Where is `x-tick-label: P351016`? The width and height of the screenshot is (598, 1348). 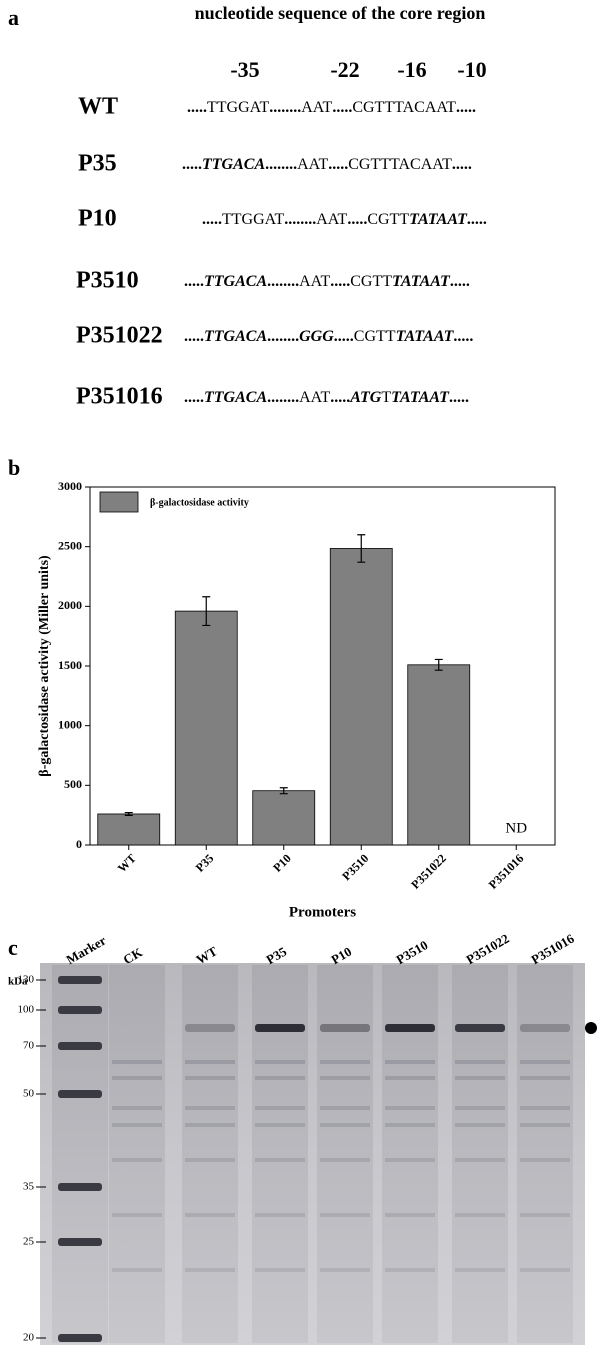 x-tick-label: P351016 is located at coordinates (506, 871).